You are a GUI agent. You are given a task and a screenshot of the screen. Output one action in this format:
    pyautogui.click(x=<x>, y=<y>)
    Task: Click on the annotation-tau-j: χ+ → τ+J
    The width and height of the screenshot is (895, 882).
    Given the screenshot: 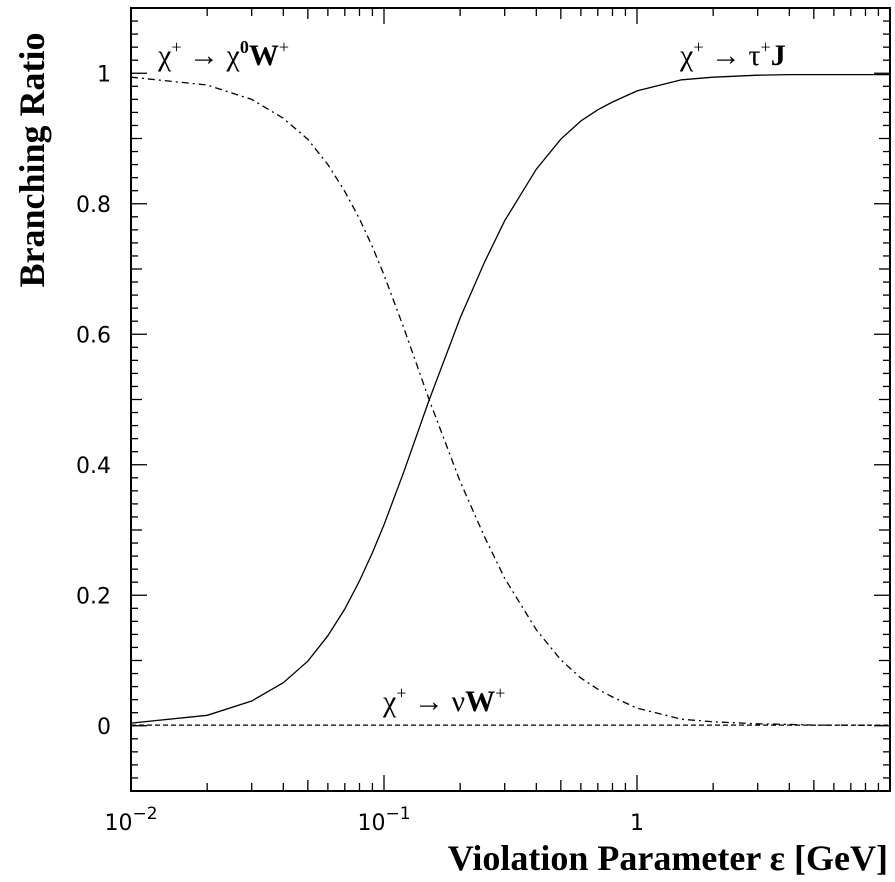 What is the action you would take?
    pyautogui.click(x=732, y=54)
    